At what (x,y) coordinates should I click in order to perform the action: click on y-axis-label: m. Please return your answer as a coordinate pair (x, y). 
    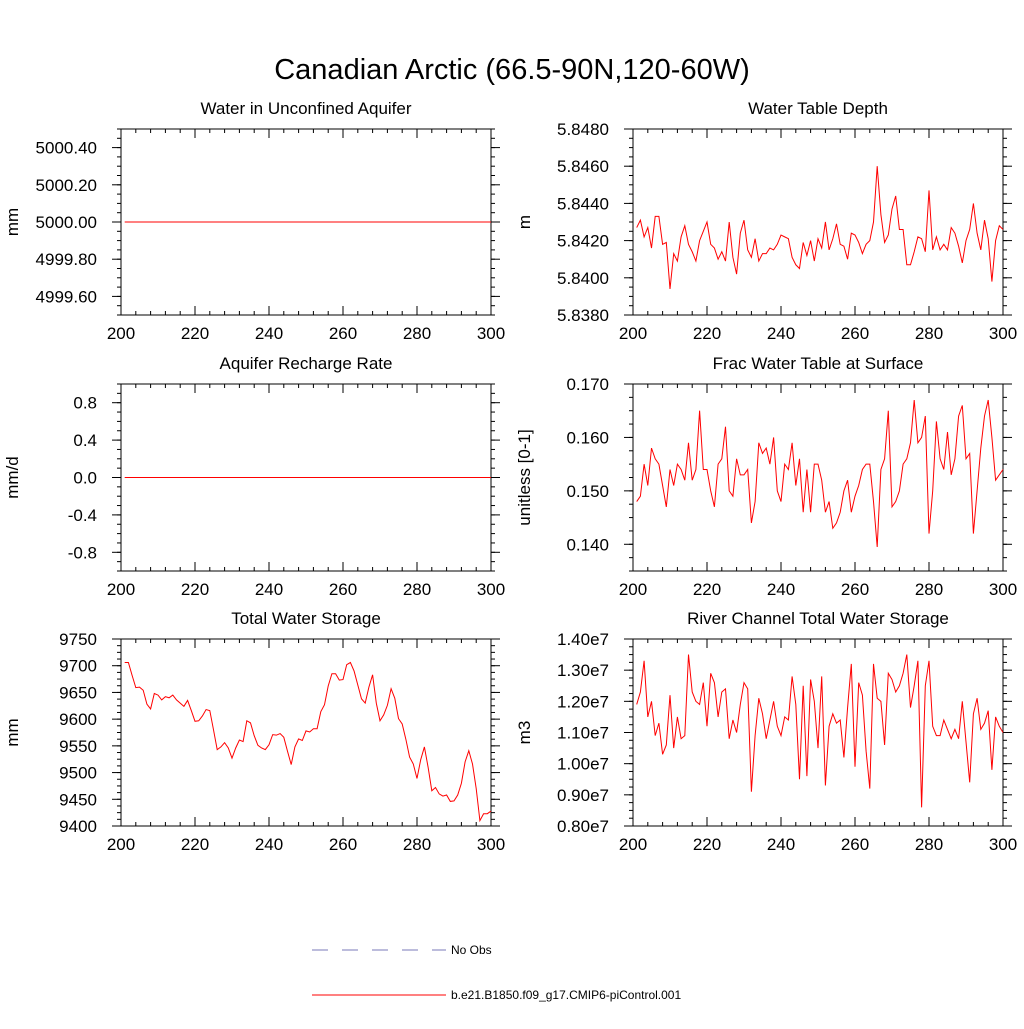
    Looking at the image, I should click on (524, 222).